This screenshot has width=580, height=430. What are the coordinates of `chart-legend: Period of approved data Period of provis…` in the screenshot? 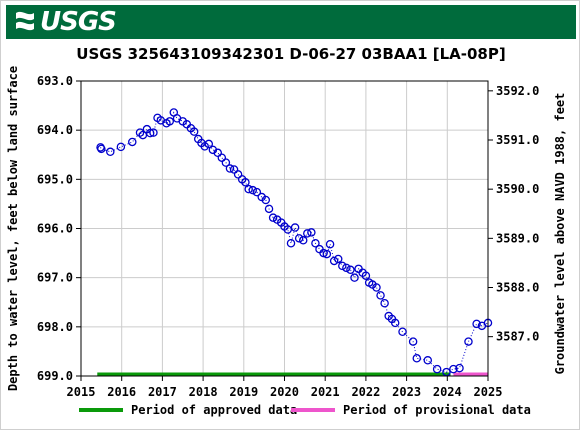 It's located at (305, 410).